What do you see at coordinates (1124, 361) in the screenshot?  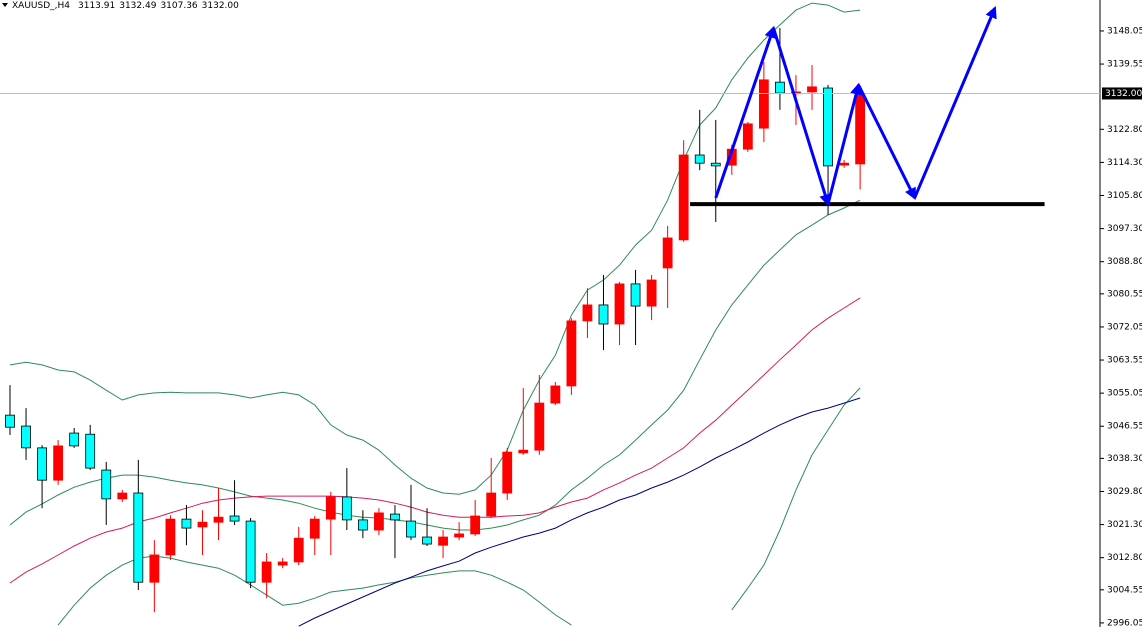 I see `y-tick-label: 3063.55` at bounding box center [1124, 361].